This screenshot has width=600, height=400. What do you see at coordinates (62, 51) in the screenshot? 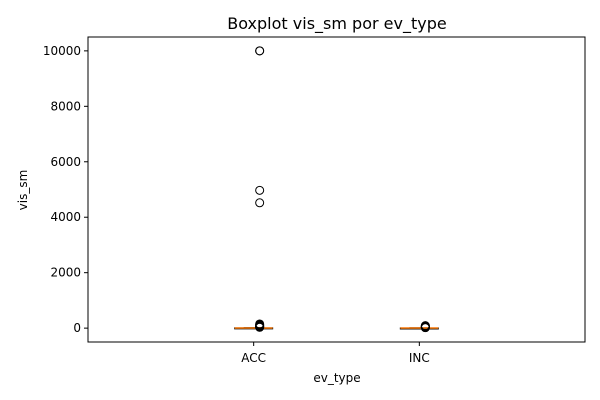
I see `y-tick-label: 10000` at bounding box center [62, 51].